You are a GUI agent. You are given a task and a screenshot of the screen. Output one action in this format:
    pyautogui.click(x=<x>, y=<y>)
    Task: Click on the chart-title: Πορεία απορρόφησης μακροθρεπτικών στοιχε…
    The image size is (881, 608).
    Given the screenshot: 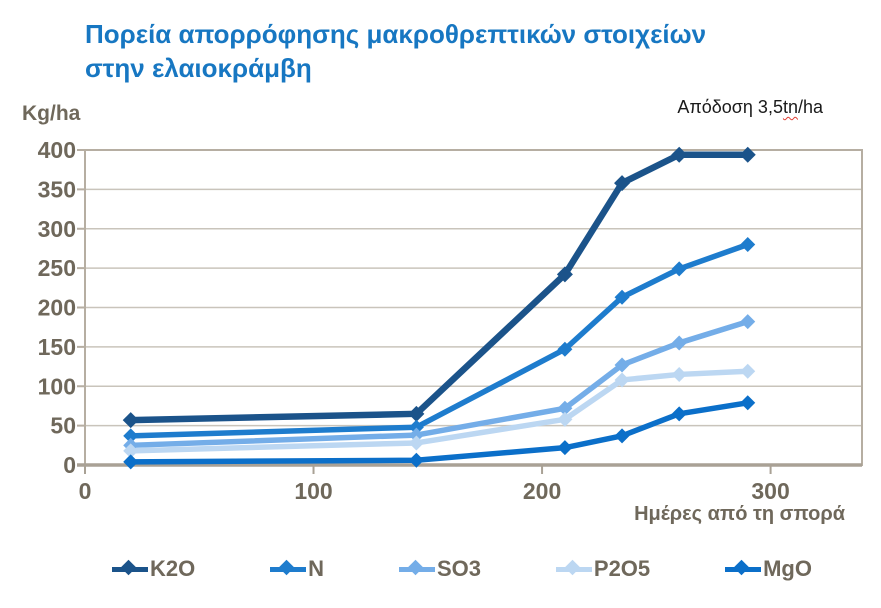 What is the action you would take?
    pyautogui.click(x=396, y=51)
    